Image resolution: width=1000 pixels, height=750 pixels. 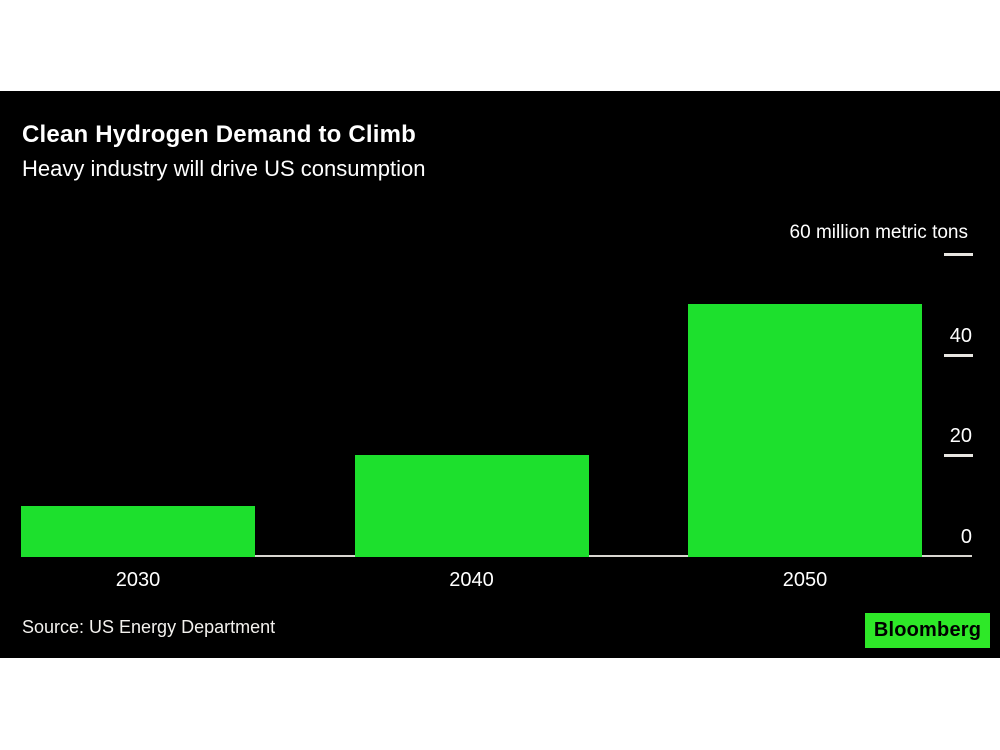 What do you see at coordinates (219, 134) in the screenshot?
I see `chart-title: Clean Hydrogen Demand to Climb` at bounding box center [219, 134].